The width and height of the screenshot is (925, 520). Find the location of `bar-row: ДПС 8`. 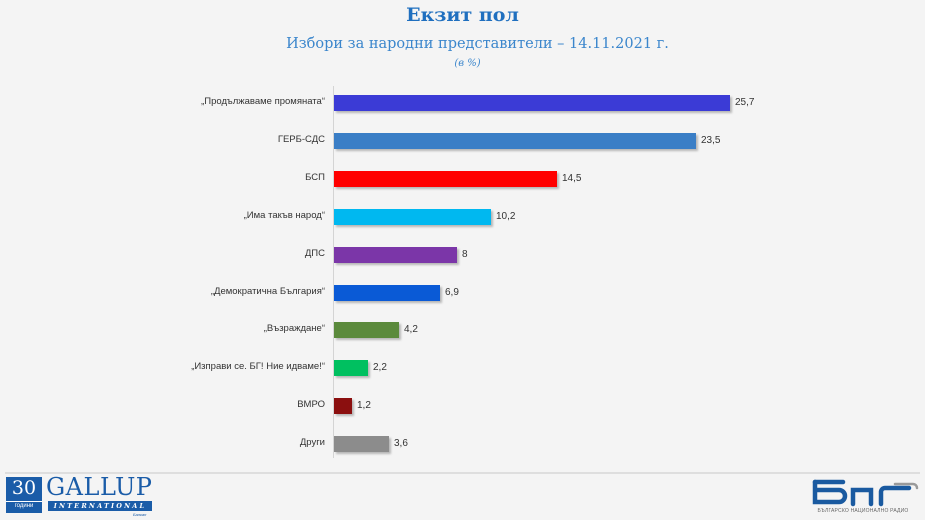

bar-row: ДПС 8 is located at coordinates (462, 255).